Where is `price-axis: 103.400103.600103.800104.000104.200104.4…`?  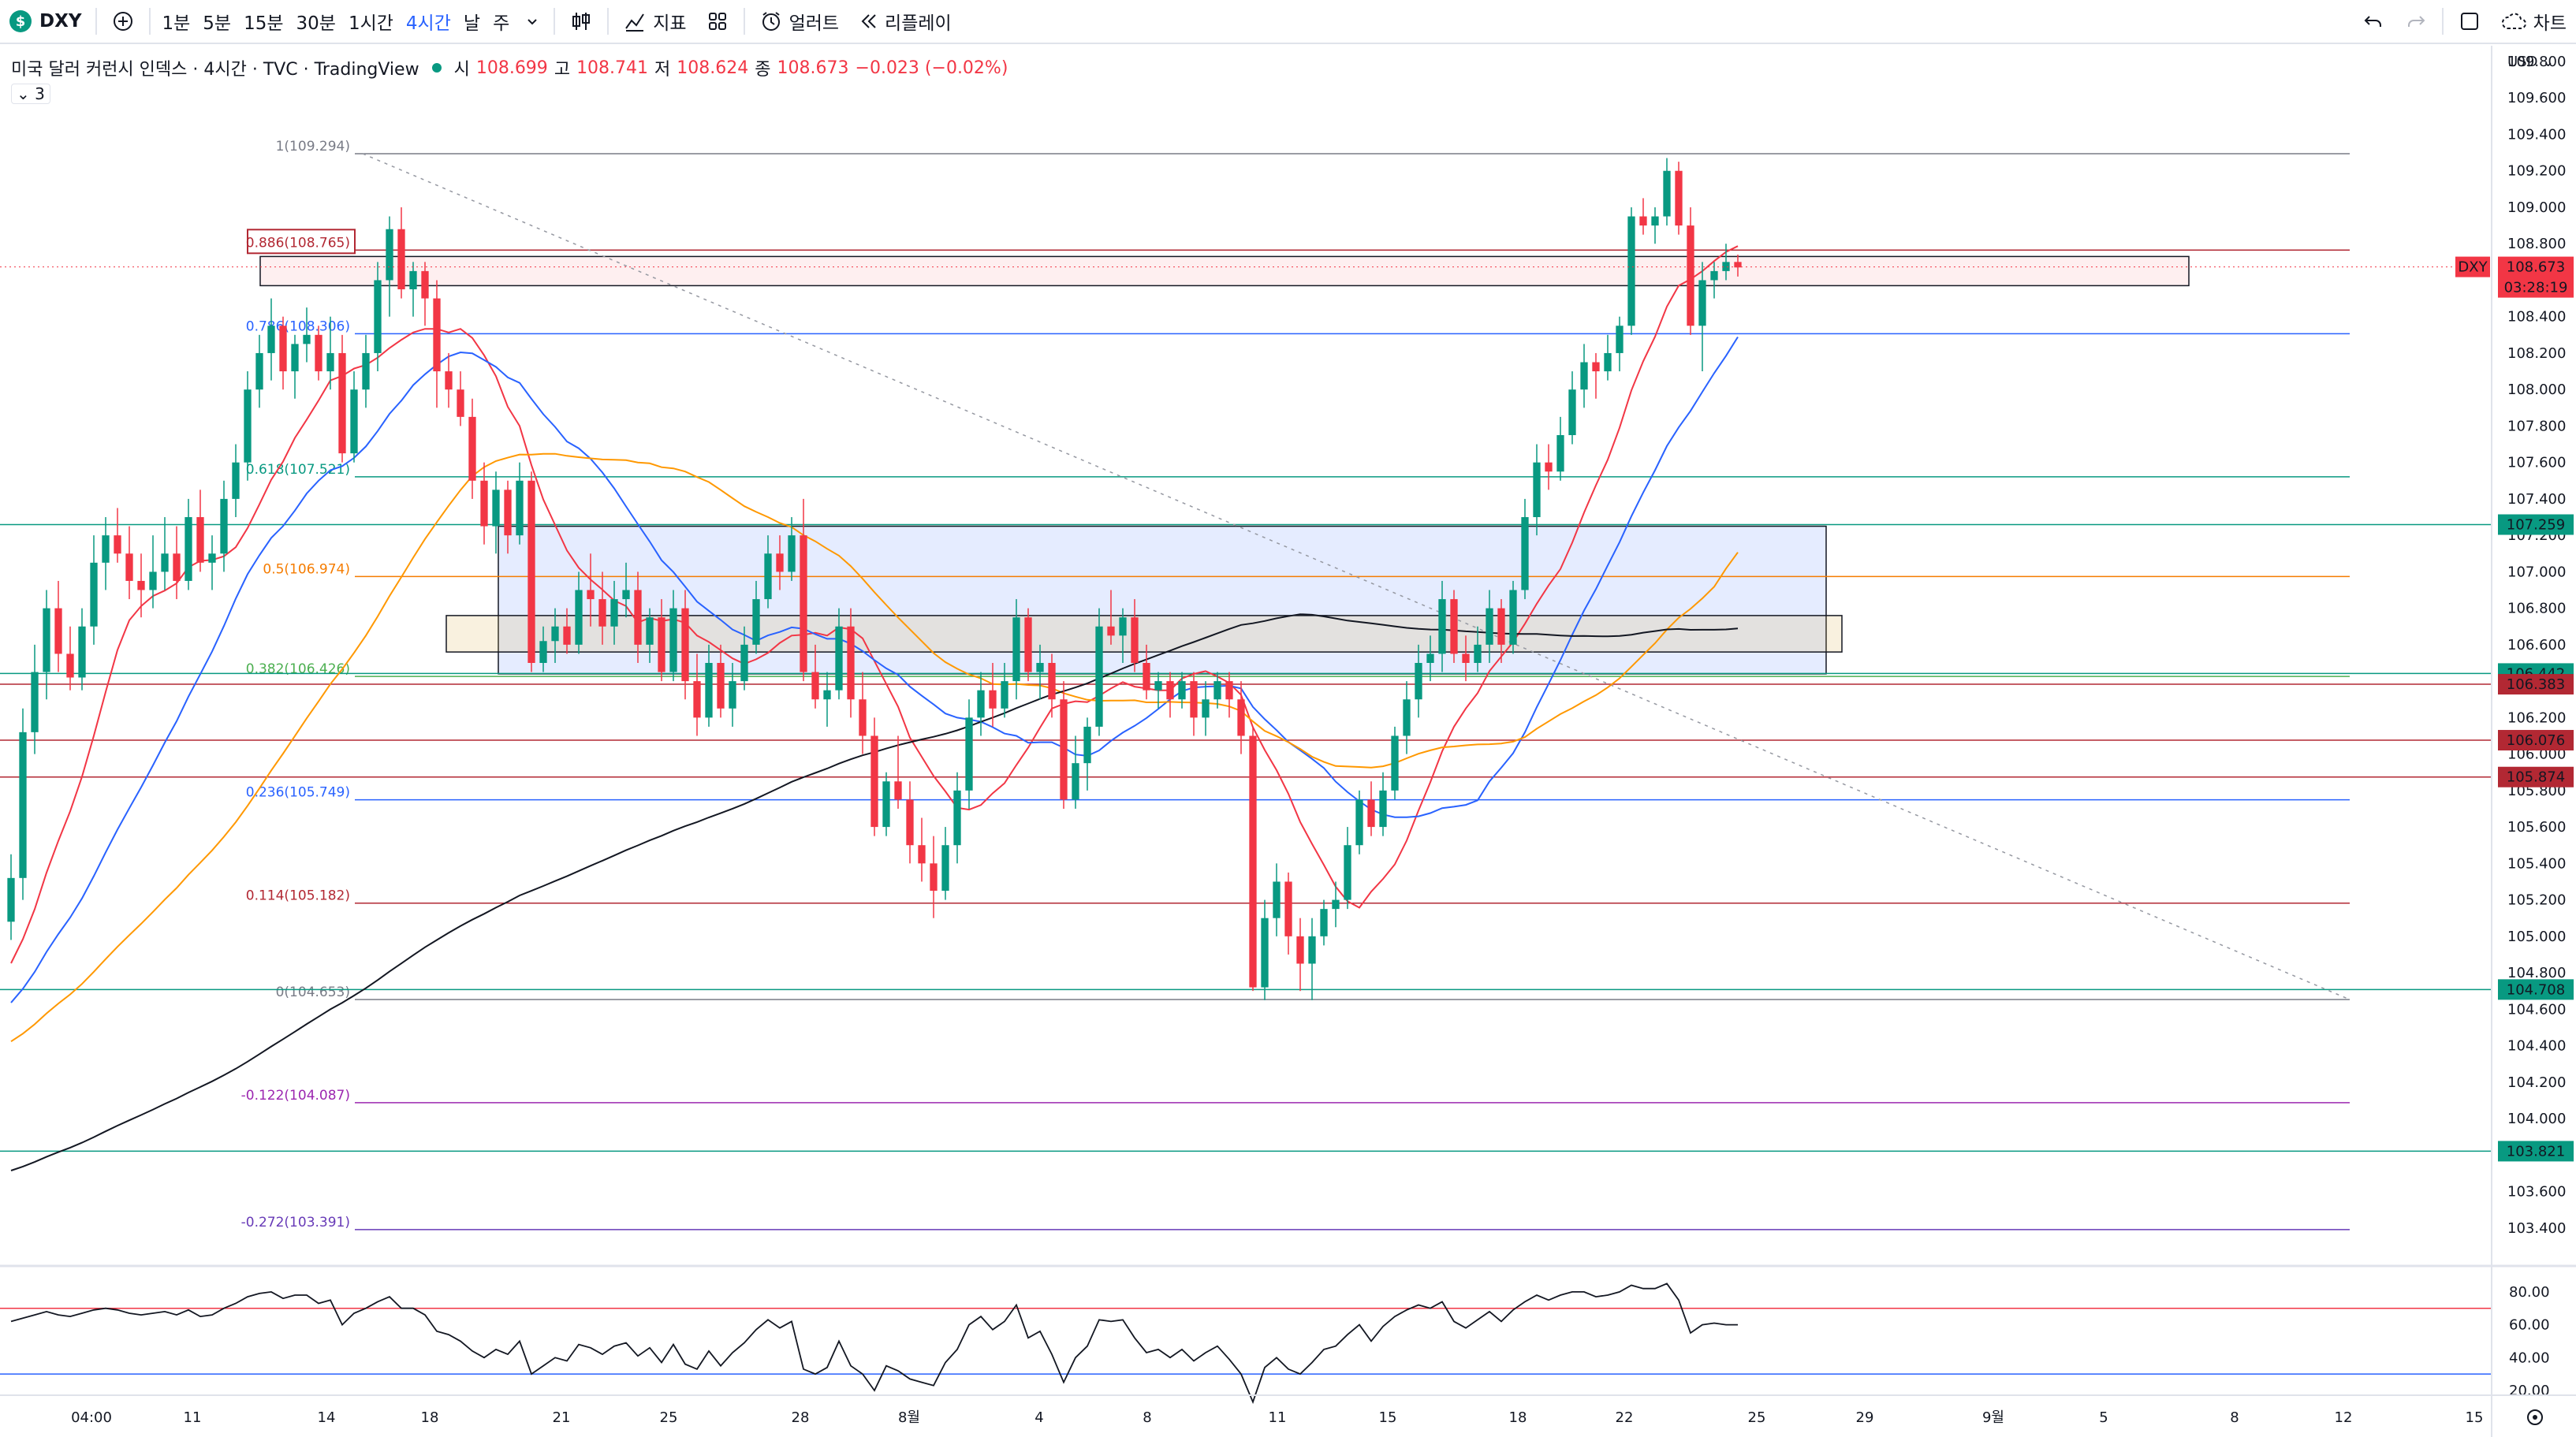
price-axis: 103.400103.600103.800104.000104.200104.4… is located at coordinates (2537, 726).